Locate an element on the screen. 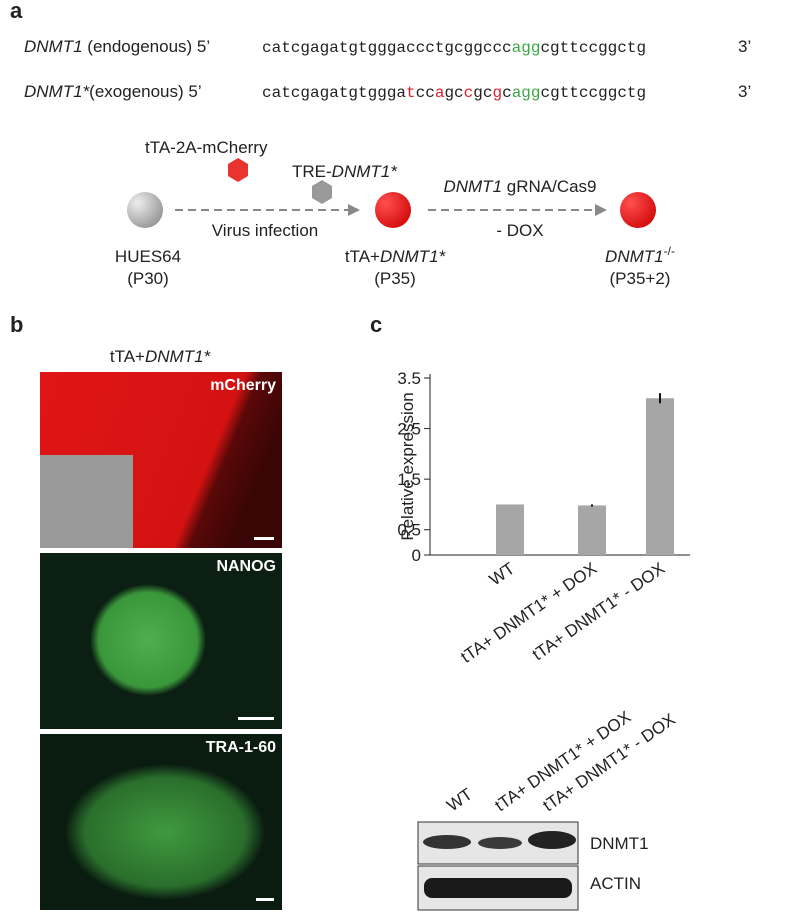 This screenshot has width=800, height=920. label-part: (P35) is located at coordinates (395, 278).